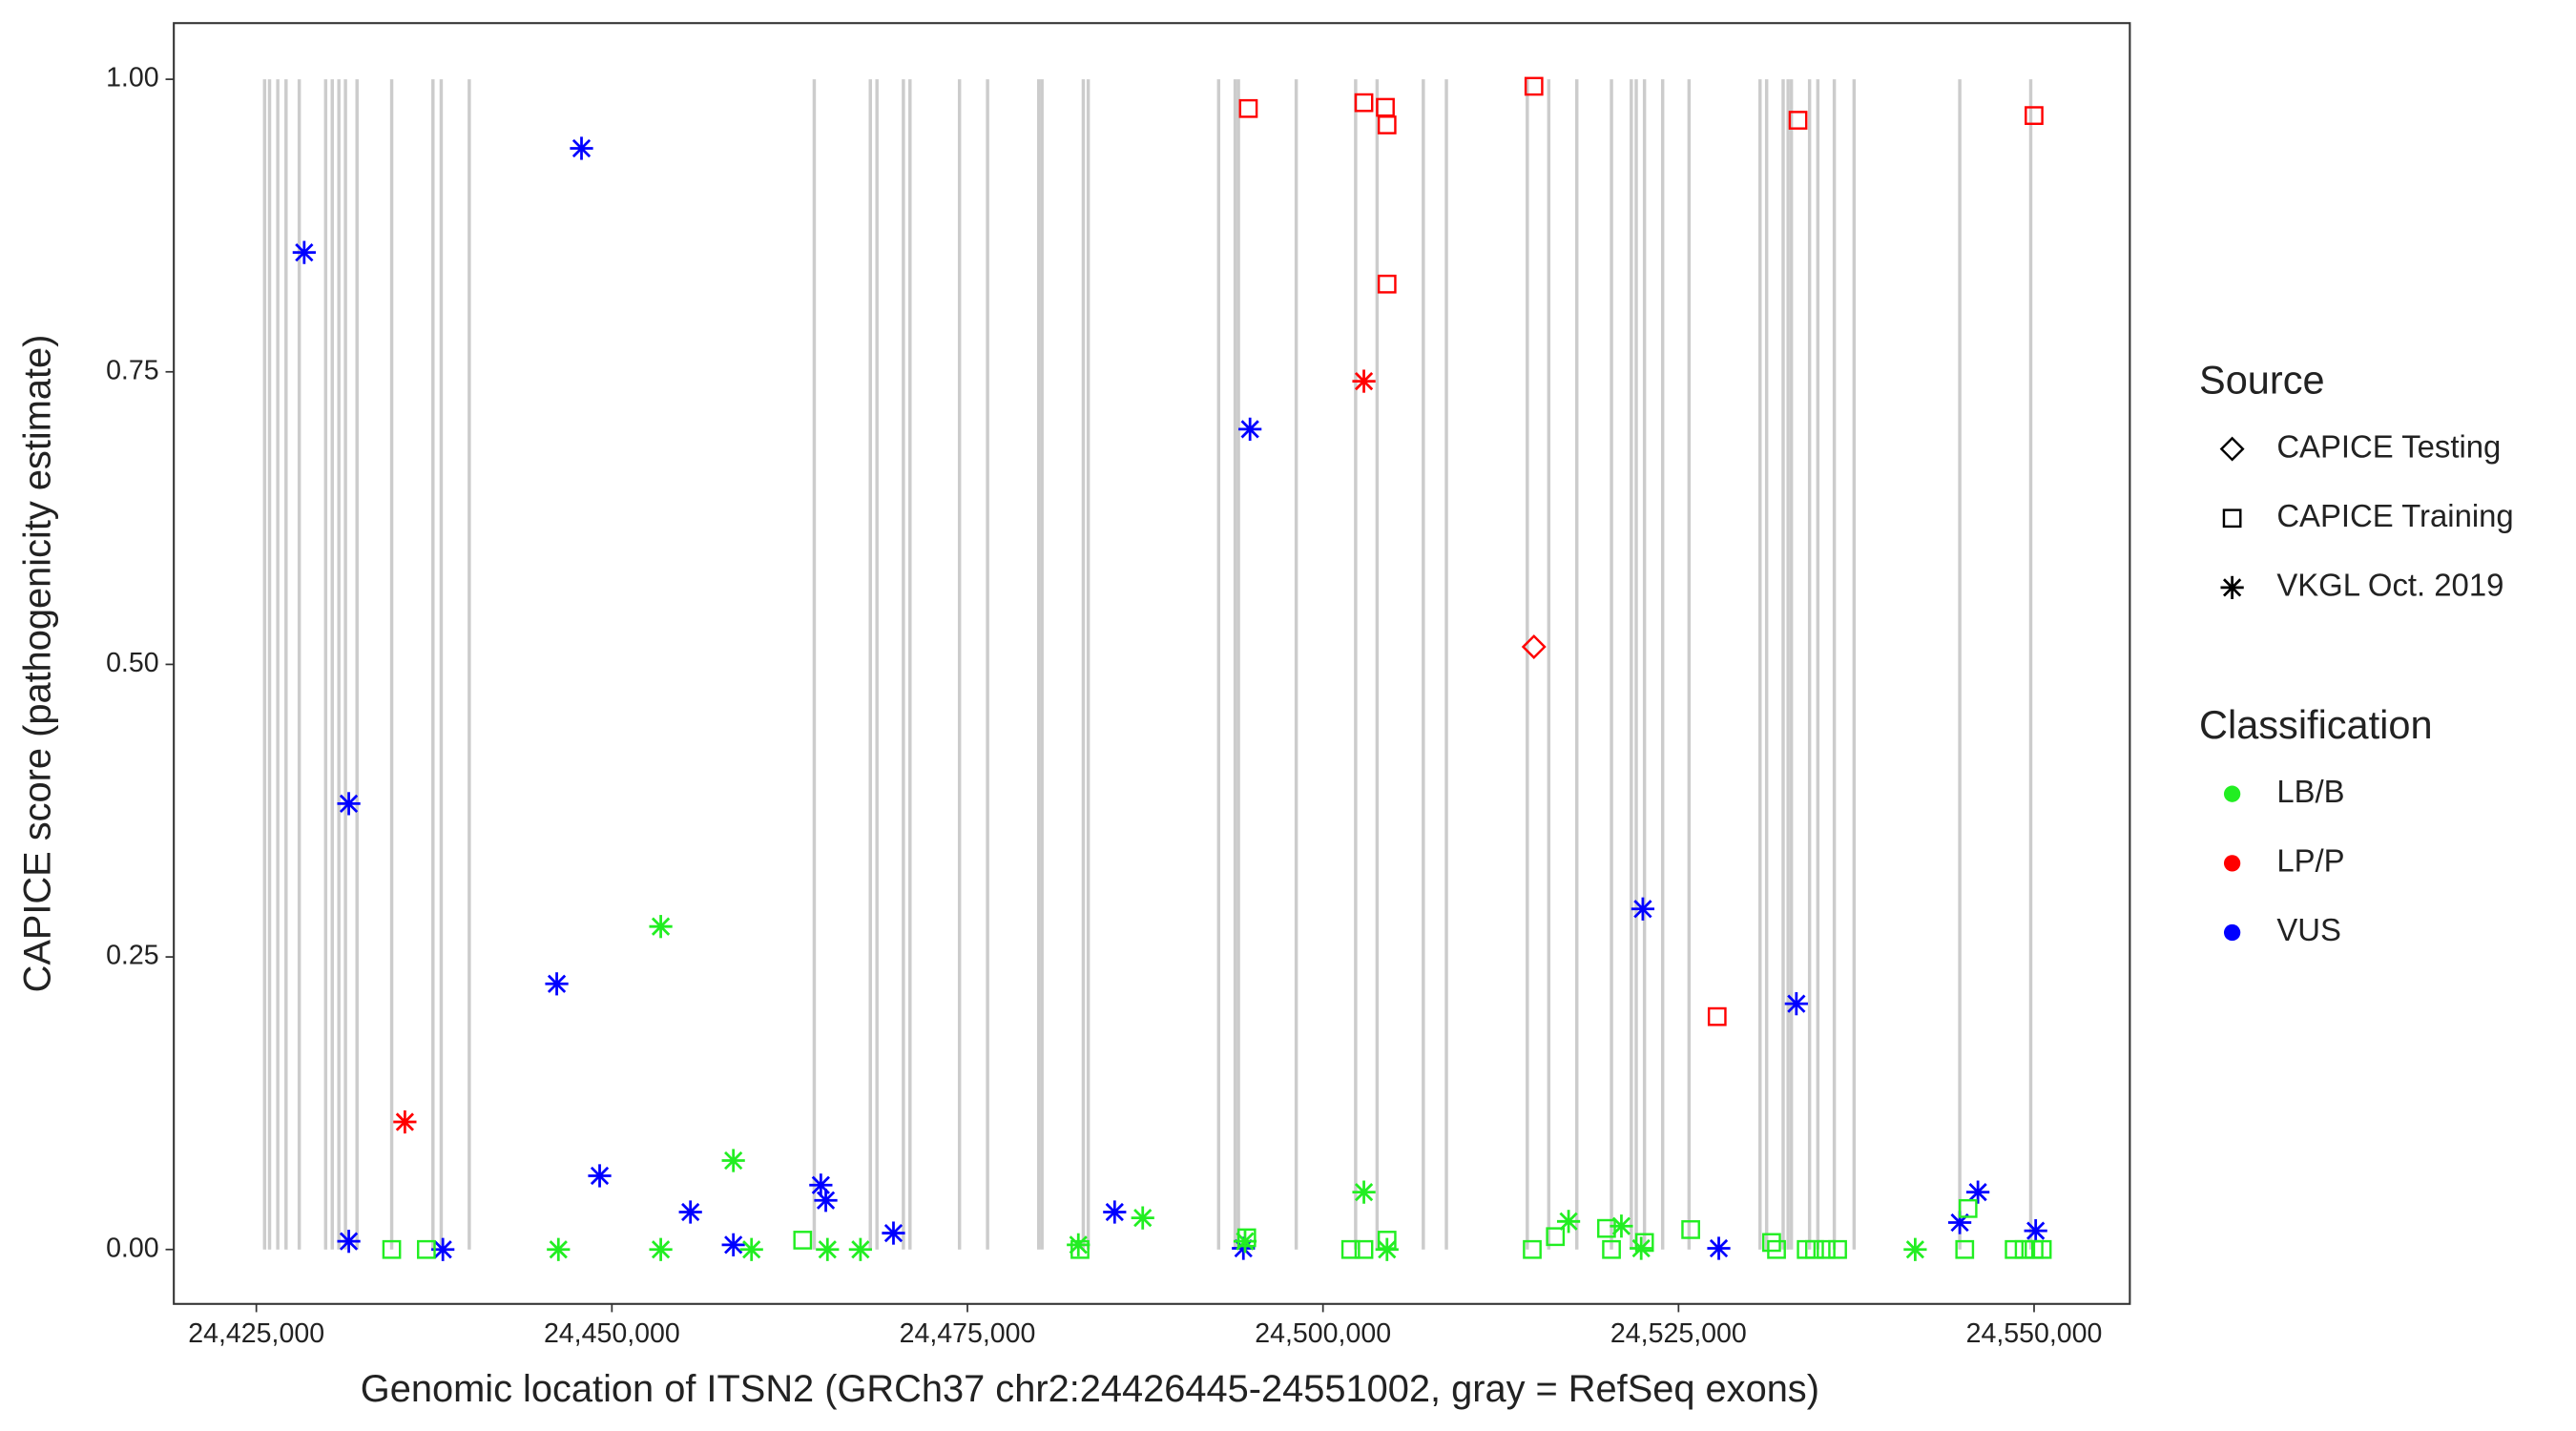  Describe the element at coordinates (2394, 515) in the screenshot. I see `legend-label: CAPICE Training` at that location.